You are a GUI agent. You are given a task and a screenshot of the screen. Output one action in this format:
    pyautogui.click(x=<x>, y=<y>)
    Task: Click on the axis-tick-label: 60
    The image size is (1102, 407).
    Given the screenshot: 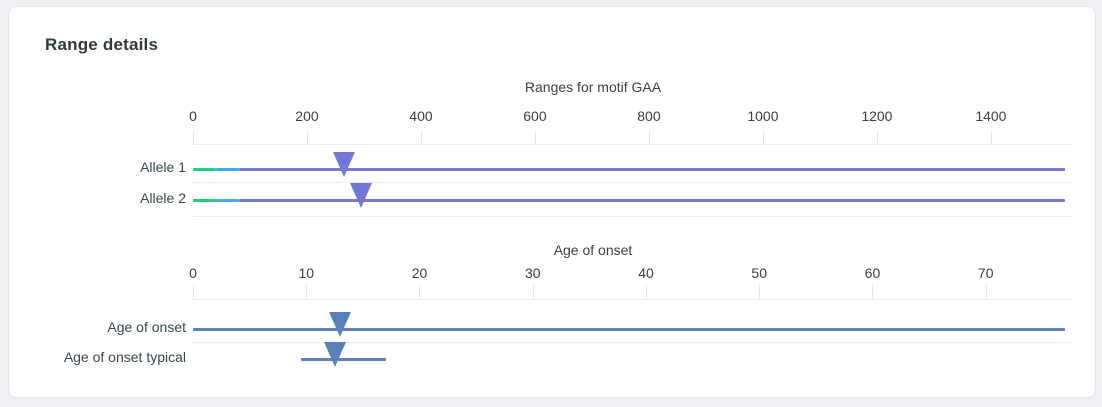 What is the action you would take?
    pyautogui.click(x=872, y=273)
    